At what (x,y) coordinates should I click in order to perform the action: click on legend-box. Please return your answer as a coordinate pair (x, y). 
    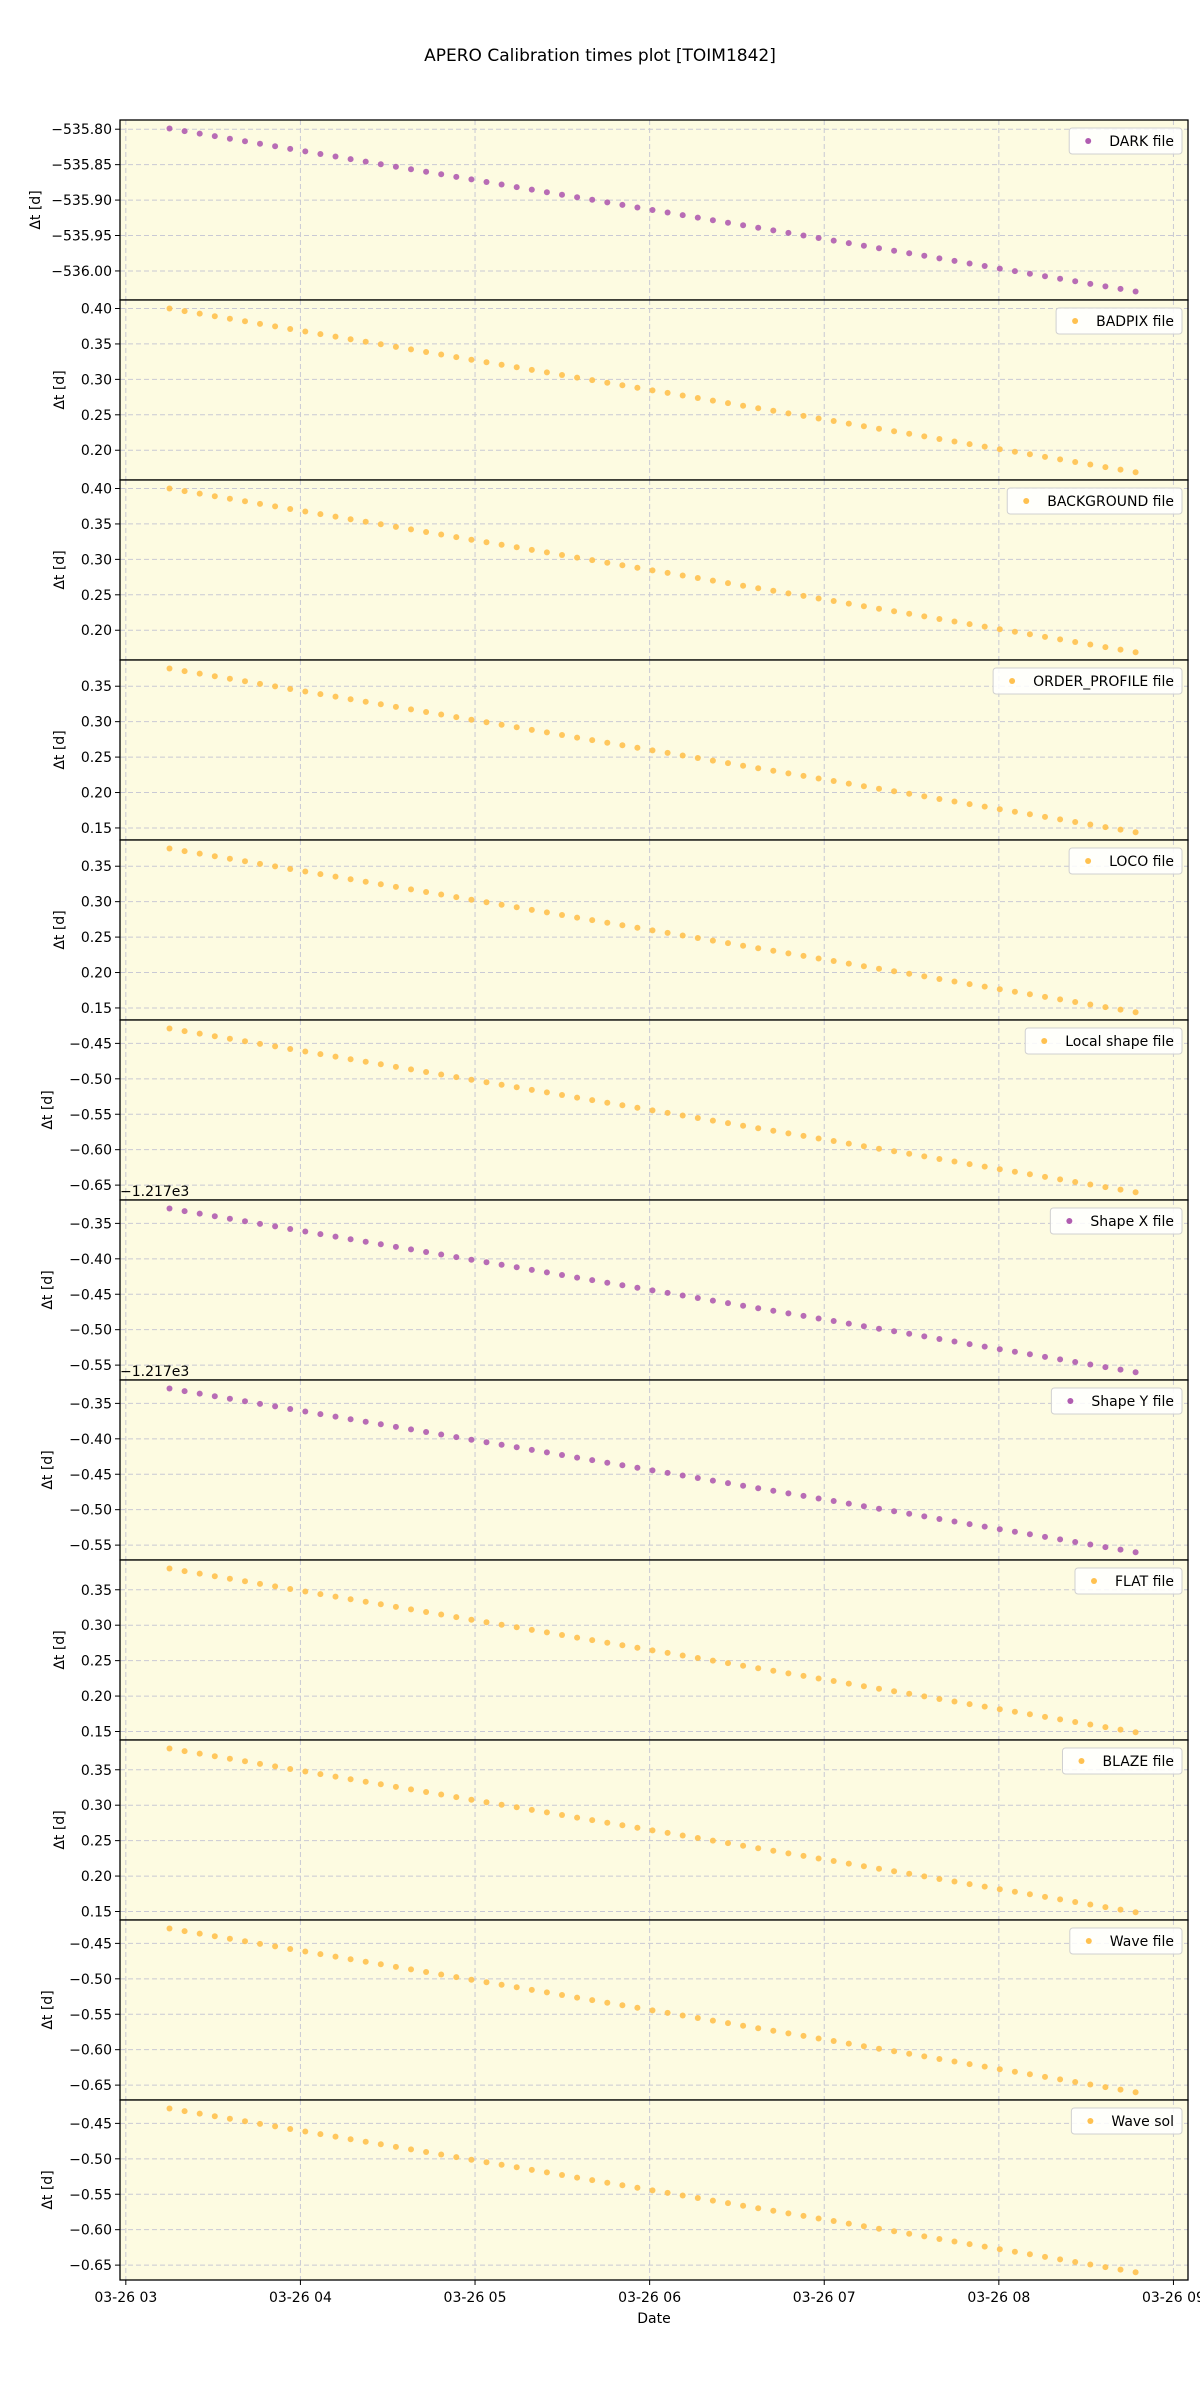
    Looking at the image, I should click on (1103, 1041).